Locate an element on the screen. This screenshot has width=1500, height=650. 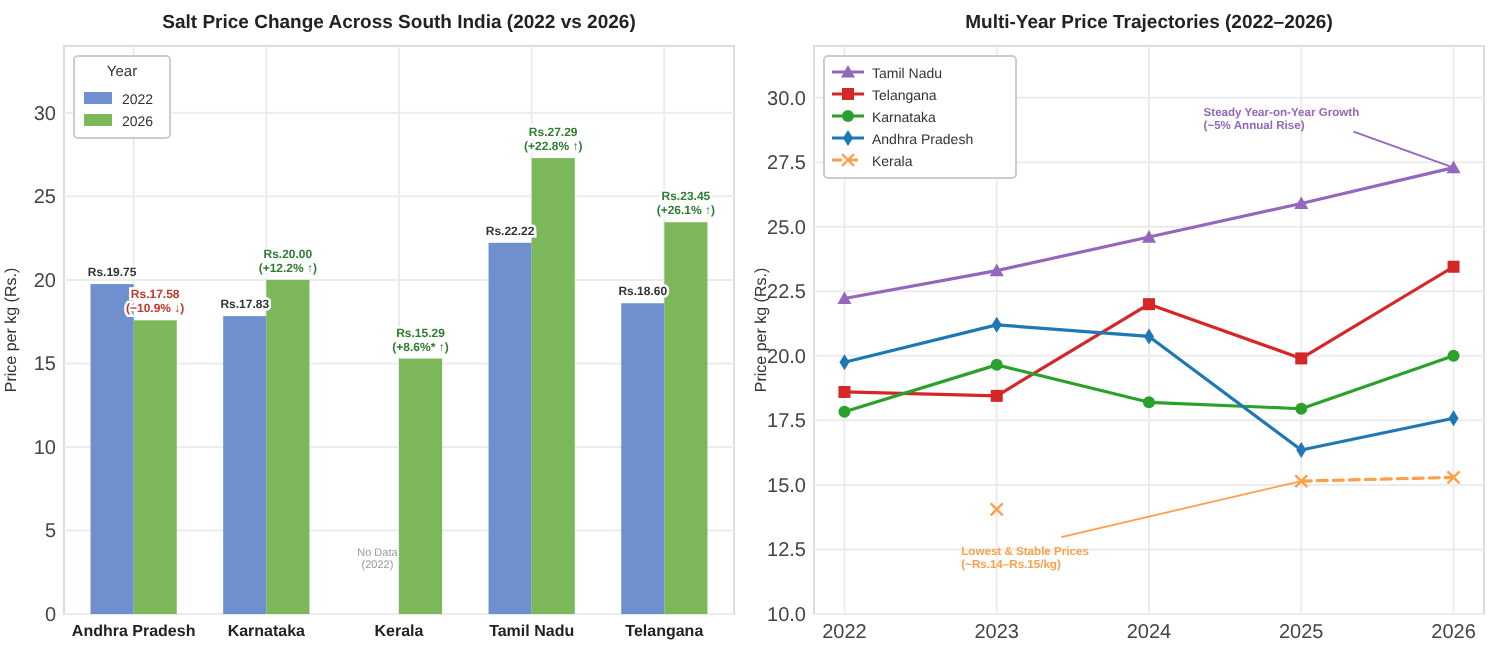
x-tick-label: Telangana is located at coordinates (665, 631).